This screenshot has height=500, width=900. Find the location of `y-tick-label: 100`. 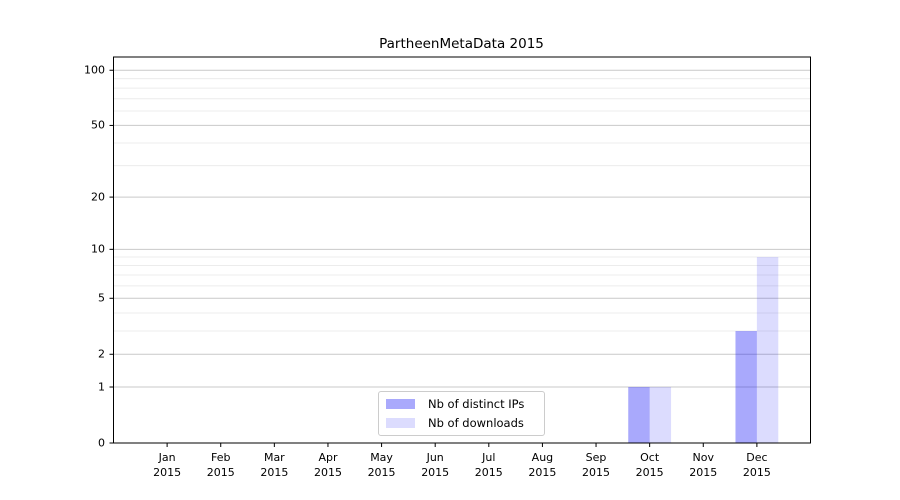

y-tick-label: 100 is located at coordinates (94, 70).